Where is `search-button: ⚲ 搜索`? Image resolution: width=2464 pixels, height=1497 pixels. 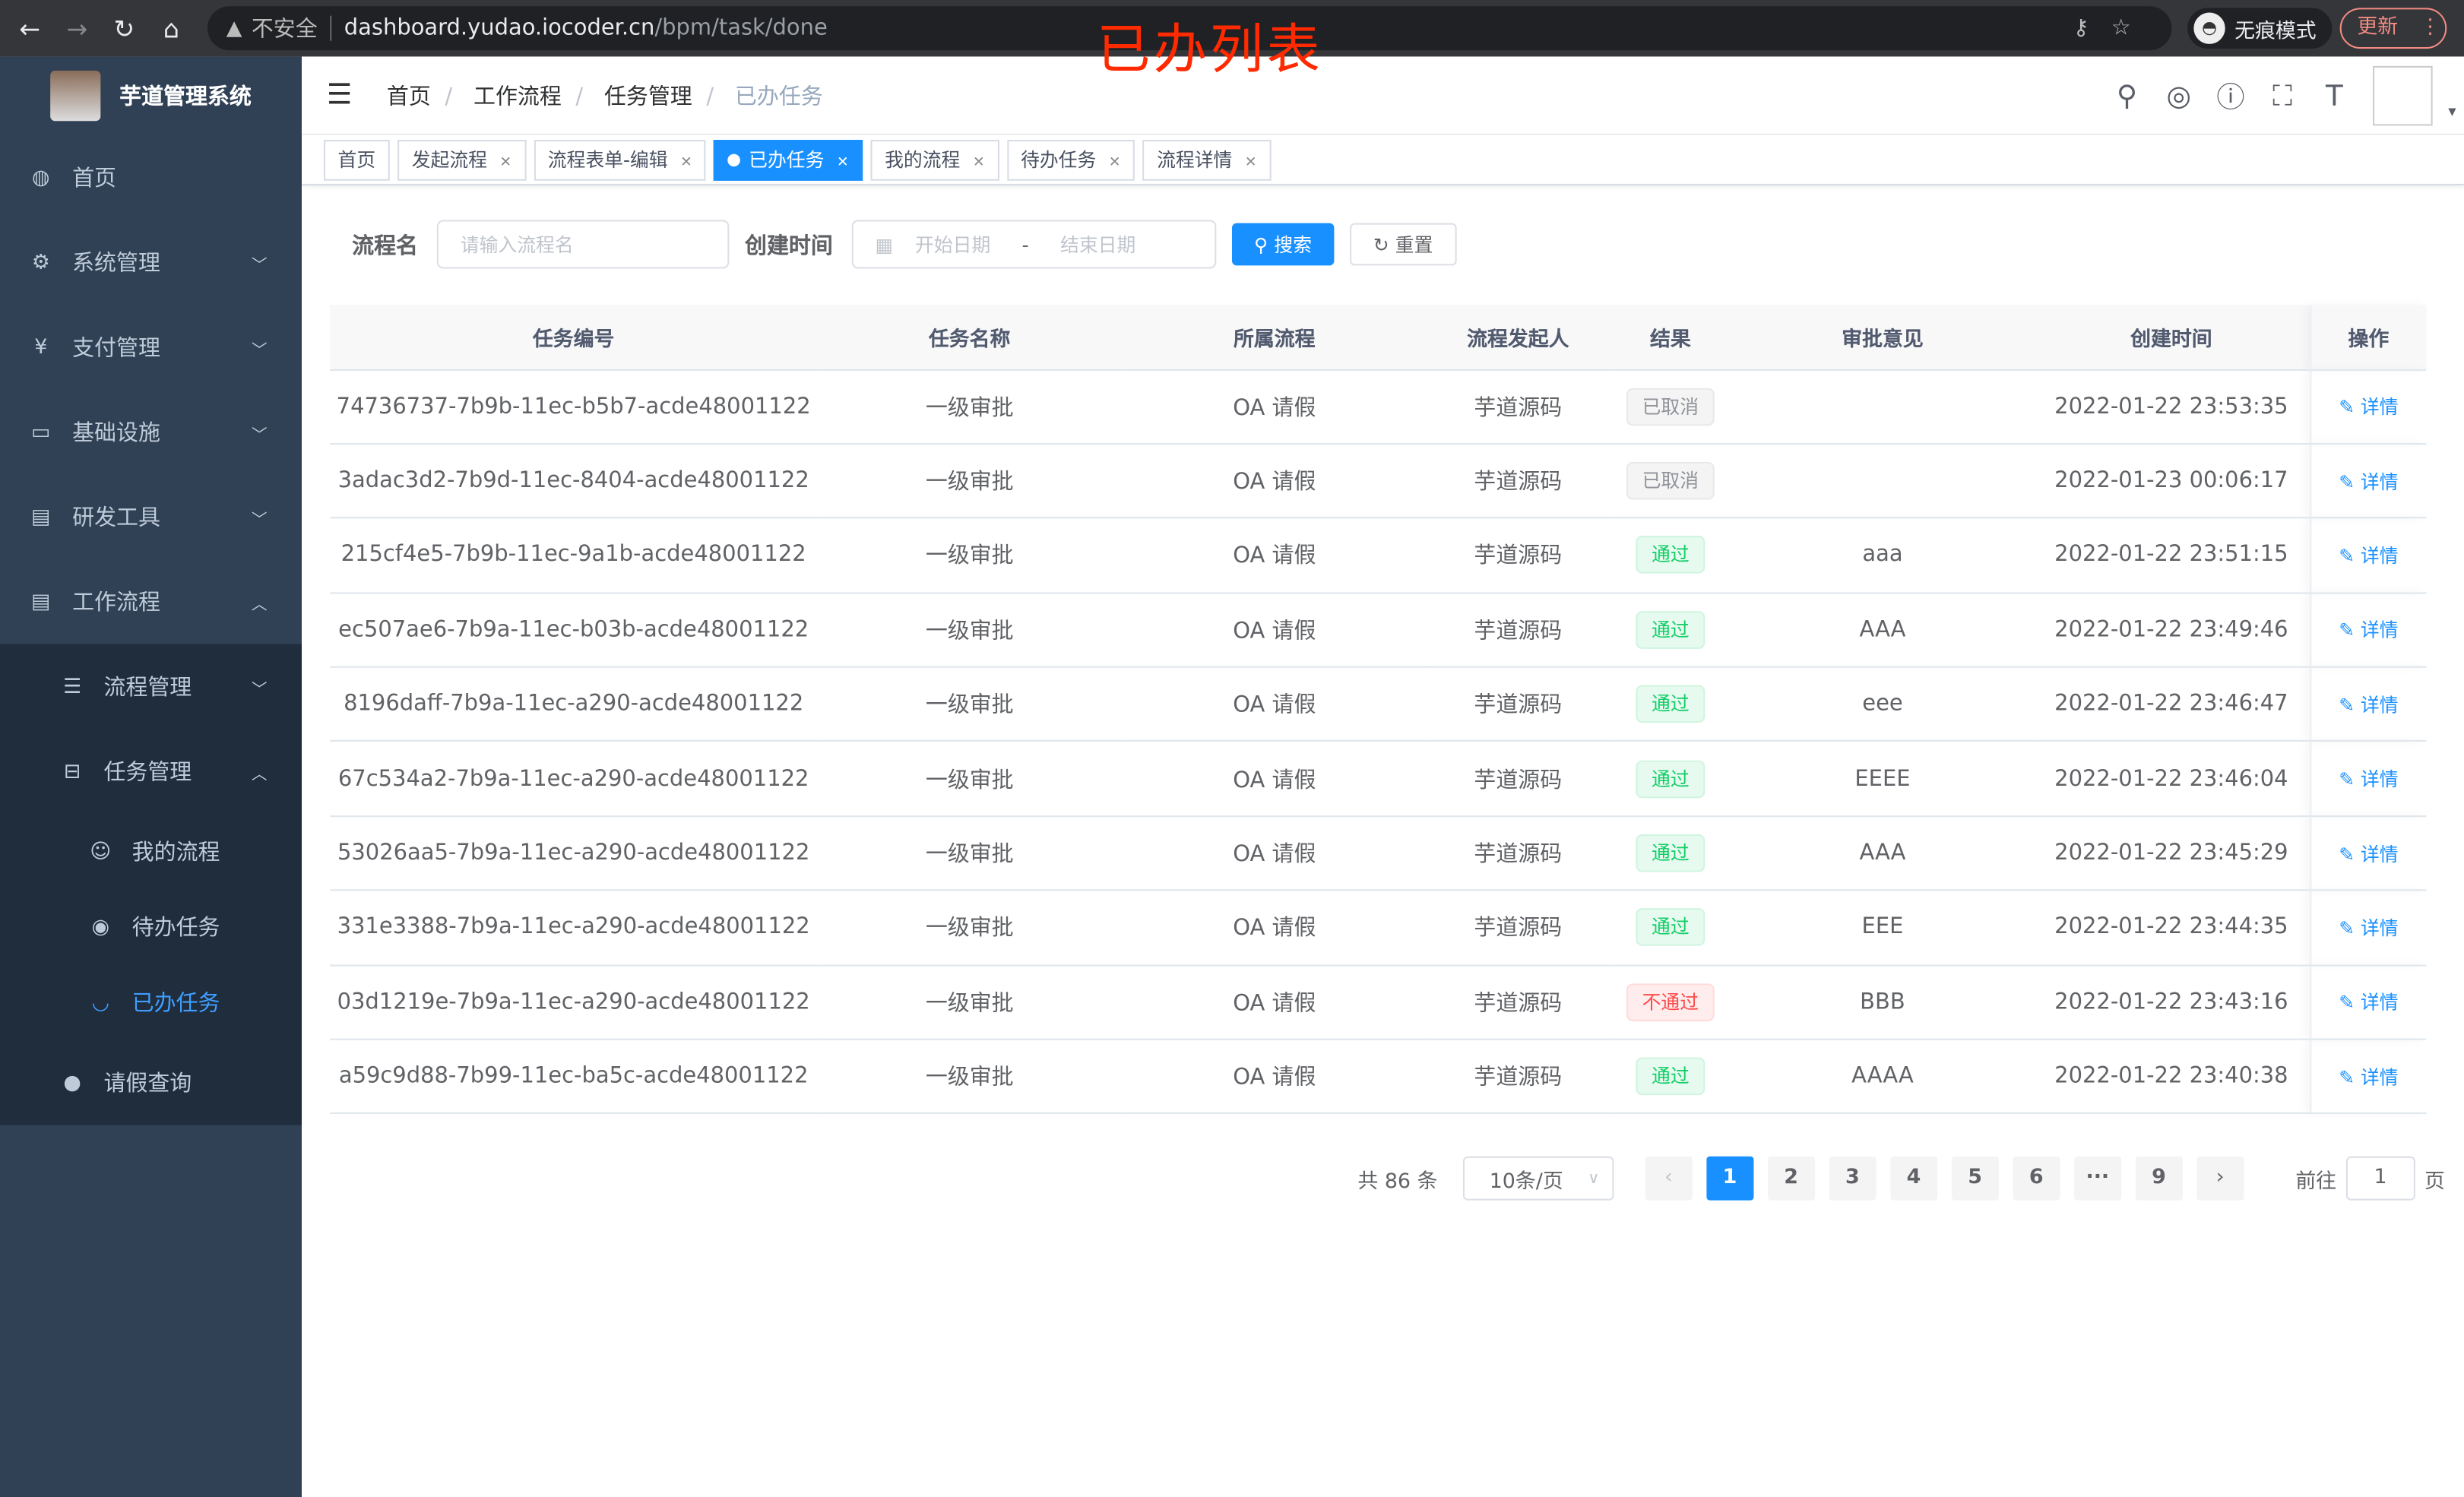
search-button: ⚲ 搜索 is located at coordinates (1283, 244).